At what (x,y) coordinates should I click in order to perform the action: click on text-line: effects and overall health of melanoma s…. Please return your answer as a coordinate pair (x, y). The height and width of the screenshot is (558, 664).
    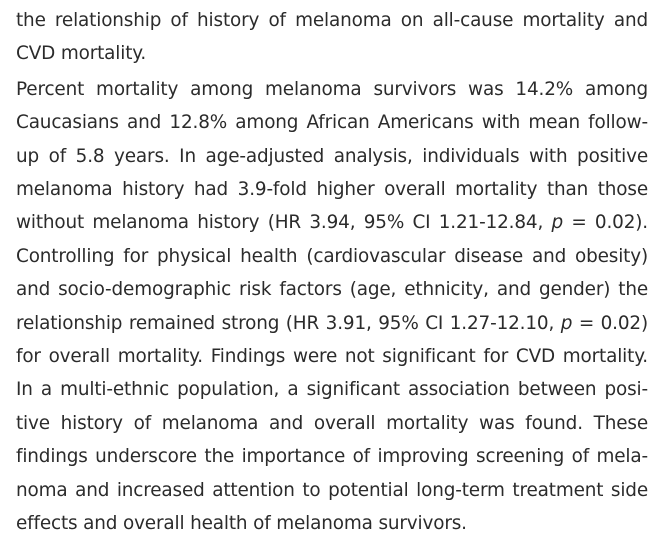
    Looking at the image, I should click on (241, 523).